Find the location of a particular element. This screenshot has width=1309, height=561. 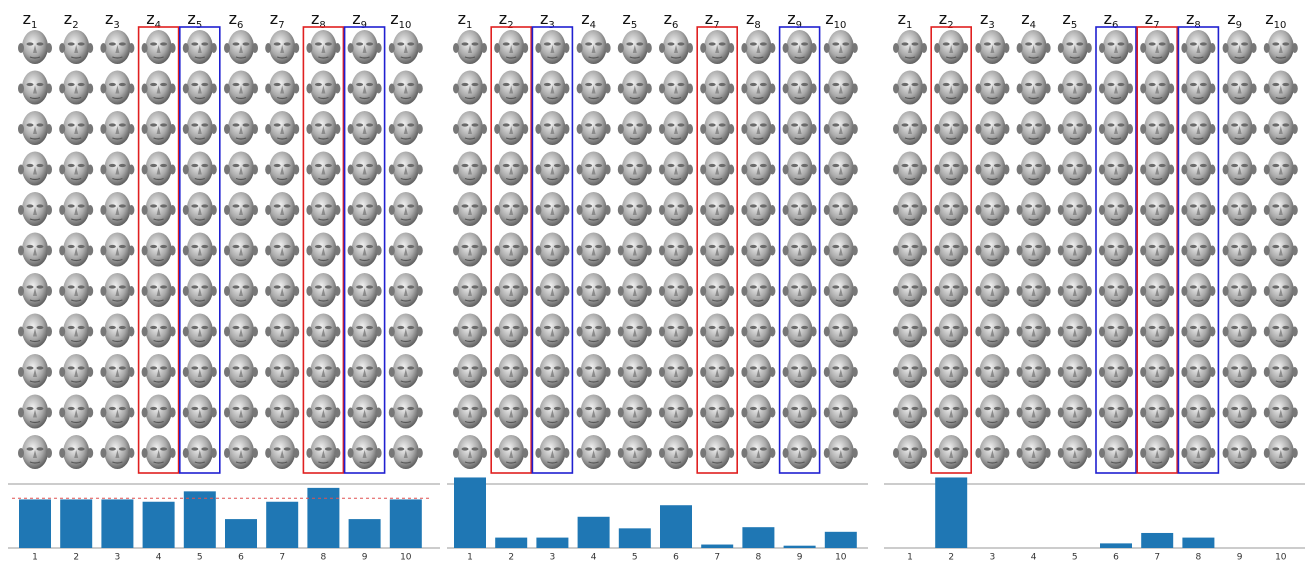

x-tick-label: 6 is located at coordinates (241, 557).